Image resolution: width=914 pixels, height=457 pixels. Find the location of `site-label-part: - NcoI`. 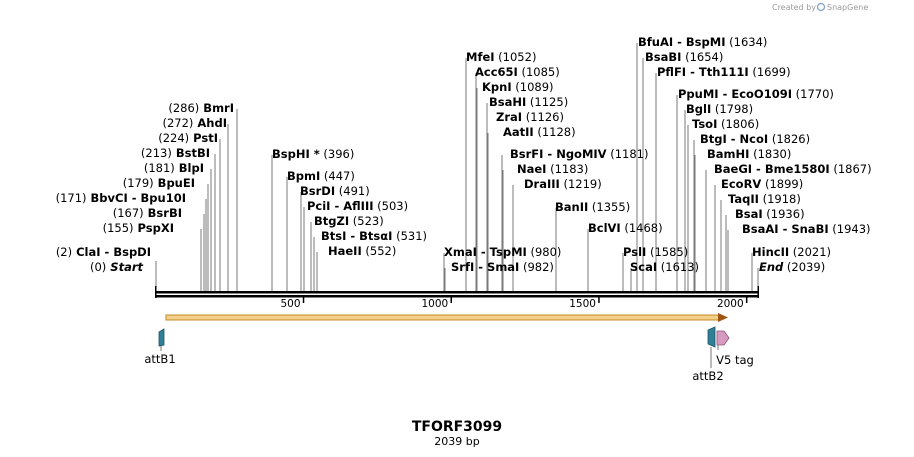

site-label-part: - NcoI is located at coordinates (747, 139).